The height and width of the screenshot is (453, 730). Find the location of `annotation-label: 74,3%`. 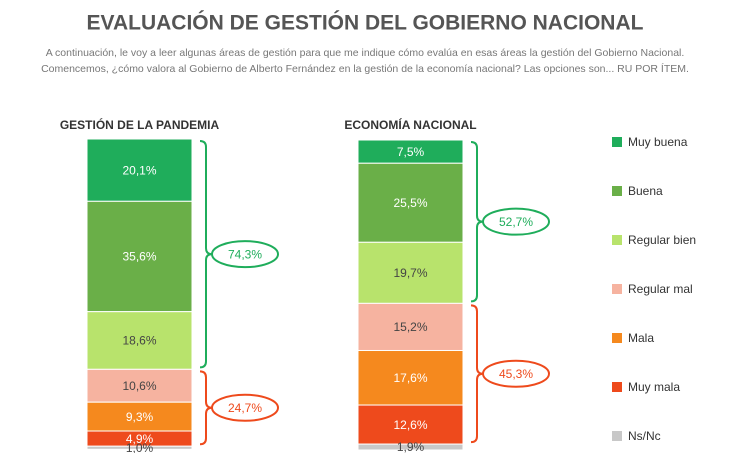

annotation-label: 74,3% is located at coordinates (245, 254).